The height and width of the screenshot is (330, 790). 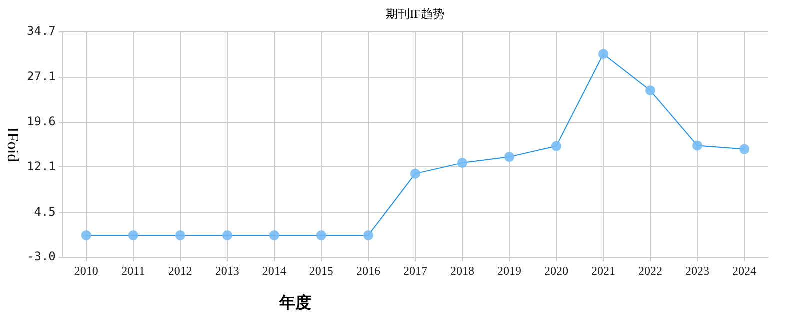 I want to click on y-tick-label: 19.6, so click(x=41, y=121).